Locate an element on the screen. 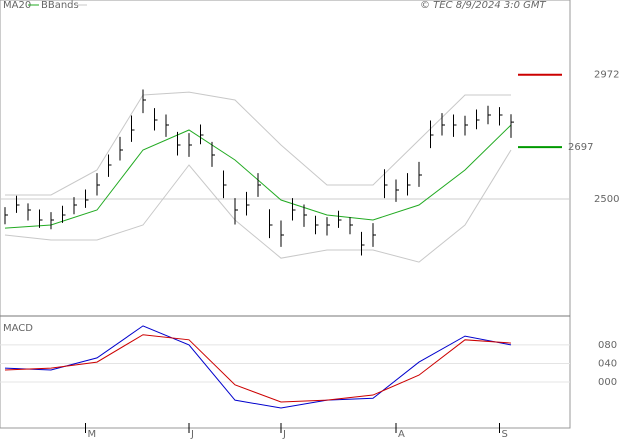 This screenshot has height=440, width=627. y-tick-label: 080 is located at coordinates (607, 345).